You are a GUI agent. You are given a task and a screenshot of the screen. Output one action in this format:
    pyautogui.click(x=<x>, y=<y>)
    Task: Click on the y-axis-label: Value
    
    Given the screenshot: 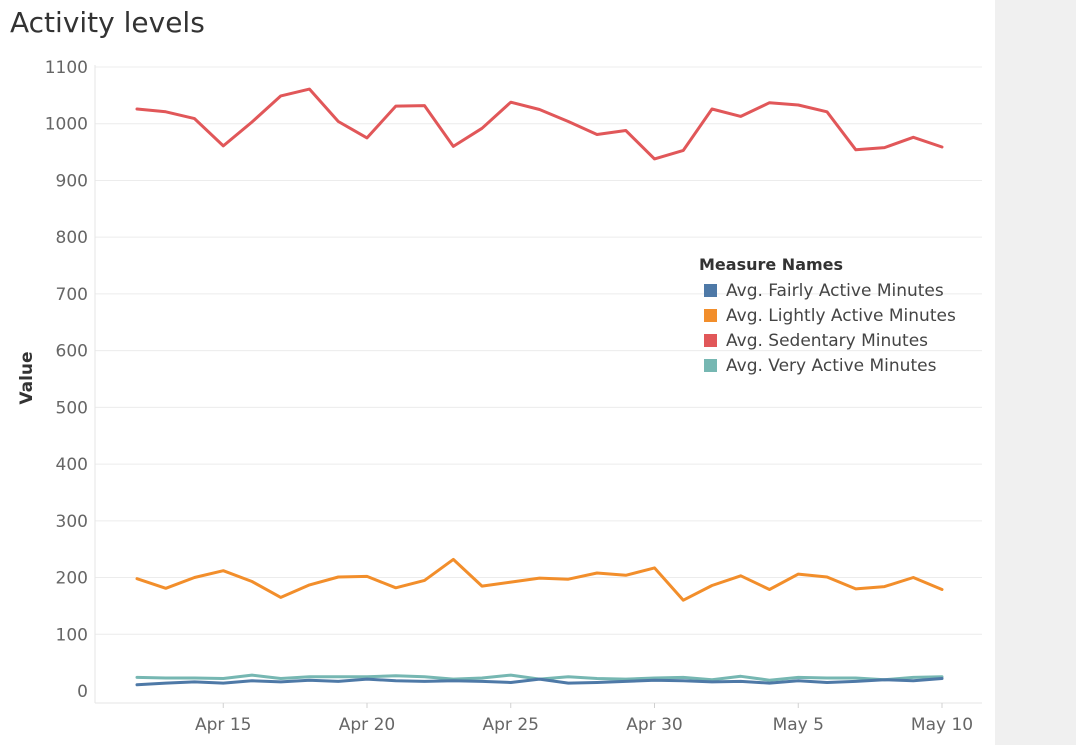 What is the action you would take?
    pyautogui.click(x=27, y=377)
    